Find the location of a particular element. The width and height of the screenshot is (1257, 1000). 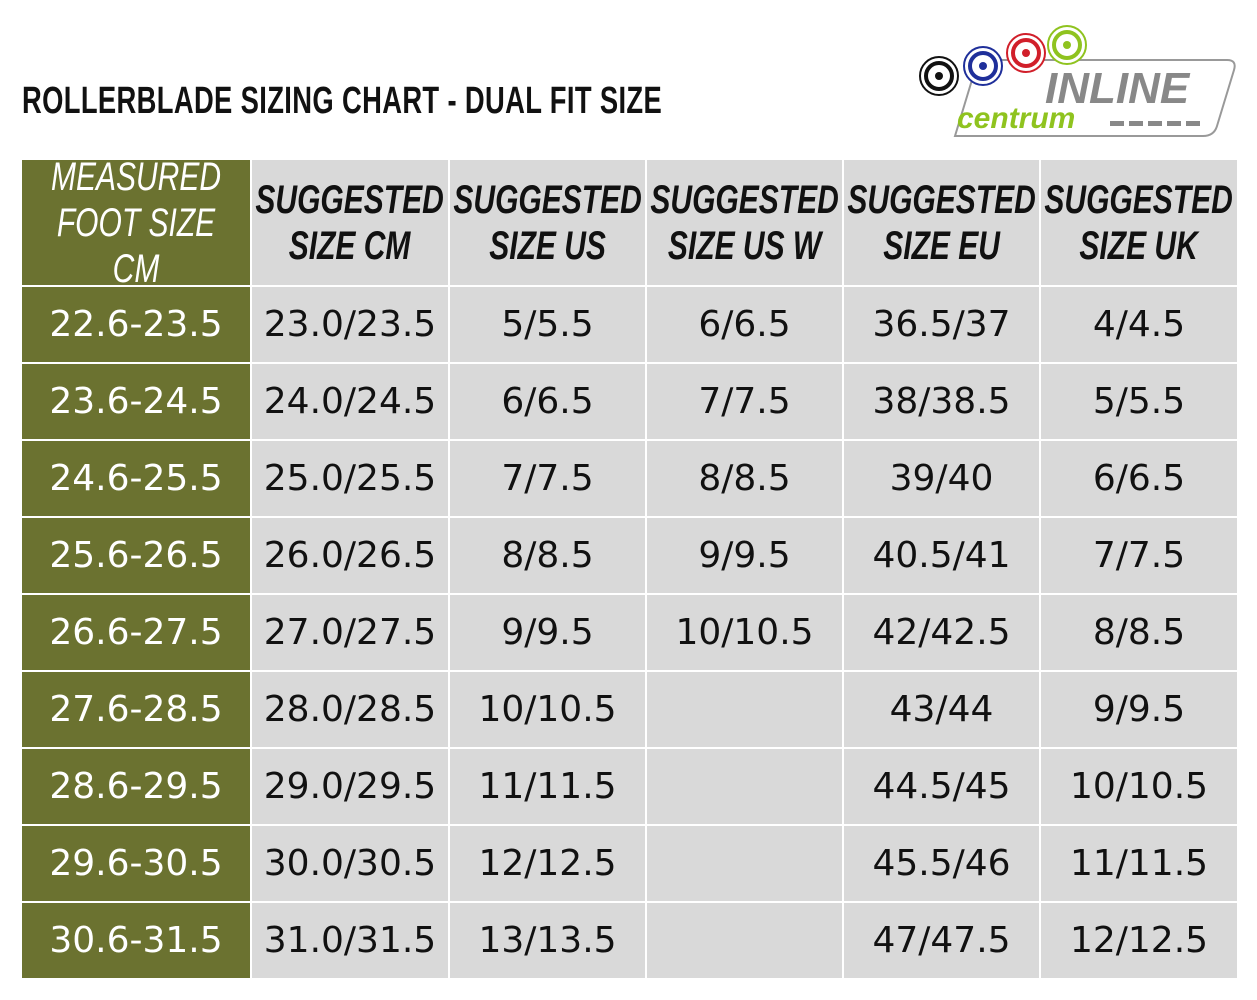

column-header: SUGGESTED SIZE UK is located at coordinates (1139, 222).